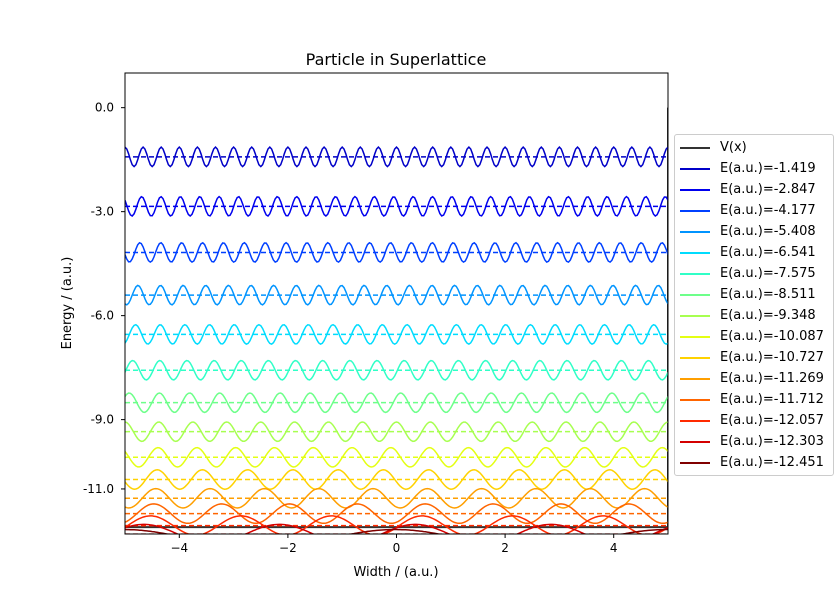  I want to click on legend-entry: E(a.u.)=-2.847, so click(754, 189).